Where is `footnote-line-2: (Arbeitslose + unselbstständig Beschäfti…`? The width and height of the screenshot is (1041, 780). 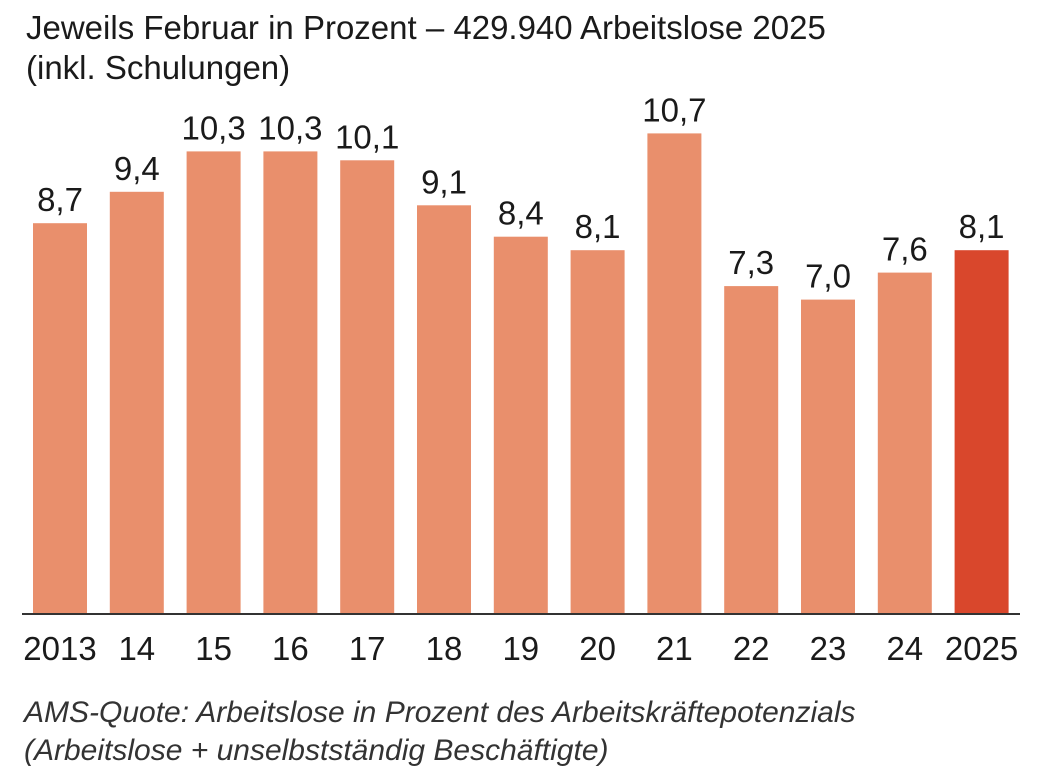 footnote-line-2: (Arbeitslose + unselbstständig Beschäfti… is located at coordinates (316, 750).